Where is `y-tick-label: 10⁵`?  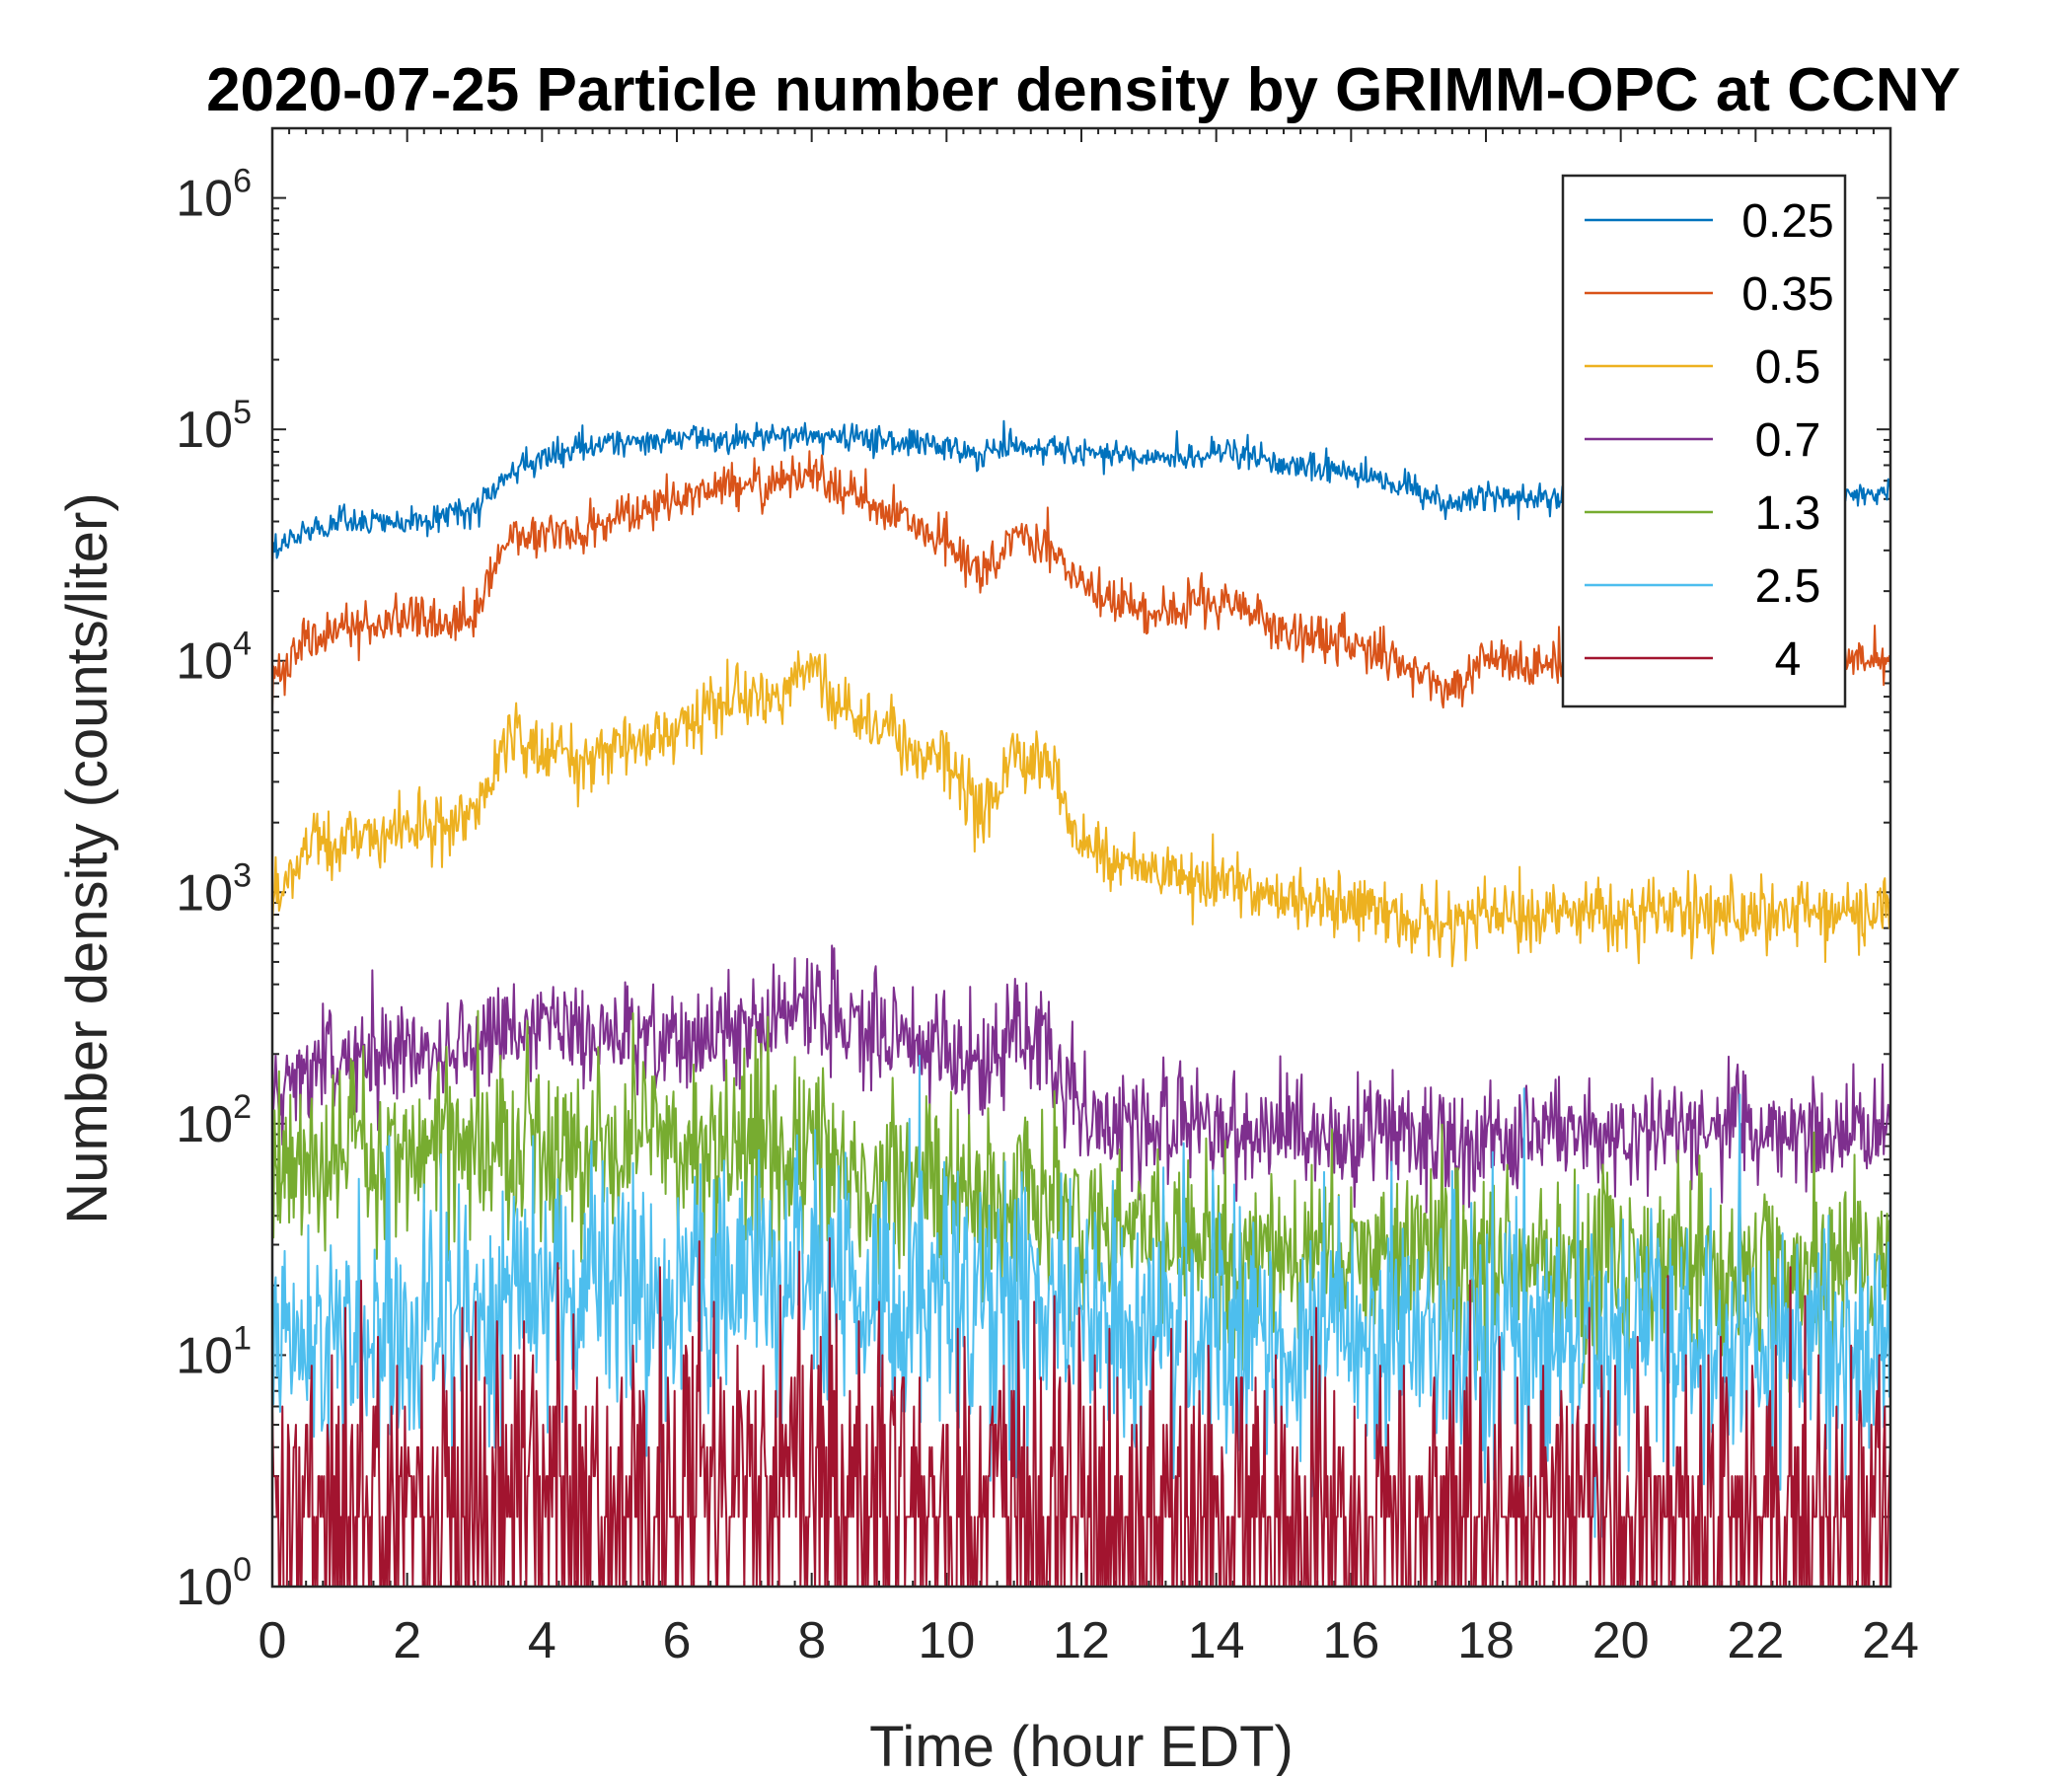 y-tick-label: 10⁵ is located at coordinates (214, 427).